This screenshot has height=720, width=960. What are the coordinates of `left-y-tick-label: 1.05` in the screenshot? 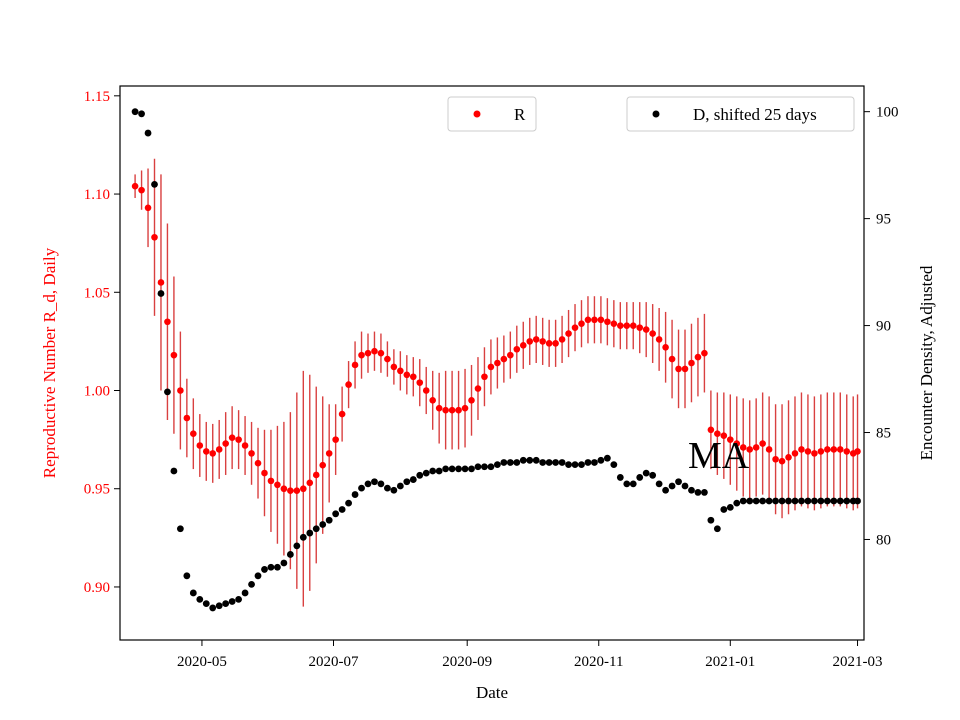 It's located at (97, 293).